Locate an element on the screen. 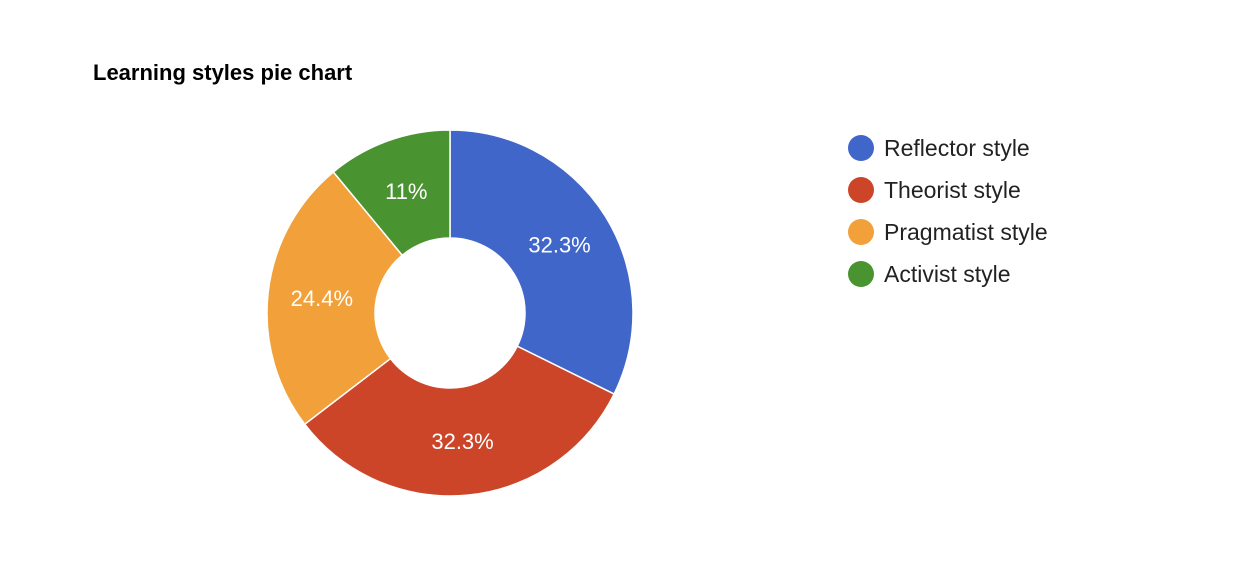 The width and height of the screenshot is (1252, 570). slice-label-pragmatist-style: 24.4% is located at coordinates (322, 298).